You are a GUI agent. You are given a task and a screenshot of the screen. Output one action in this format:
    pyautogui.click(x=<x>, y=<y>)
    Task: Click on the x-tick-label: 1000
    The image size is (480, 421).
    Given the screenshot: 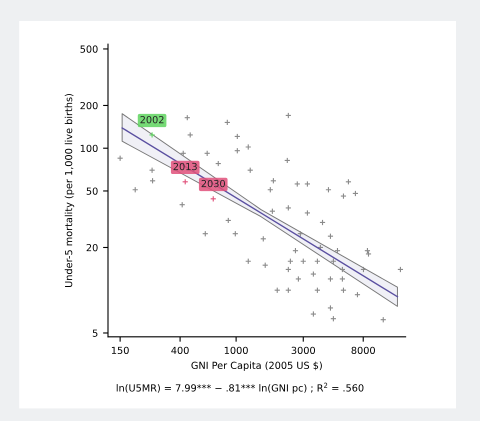 What is the action you would take?
    pyautogui.click(x=236, y=350)
    